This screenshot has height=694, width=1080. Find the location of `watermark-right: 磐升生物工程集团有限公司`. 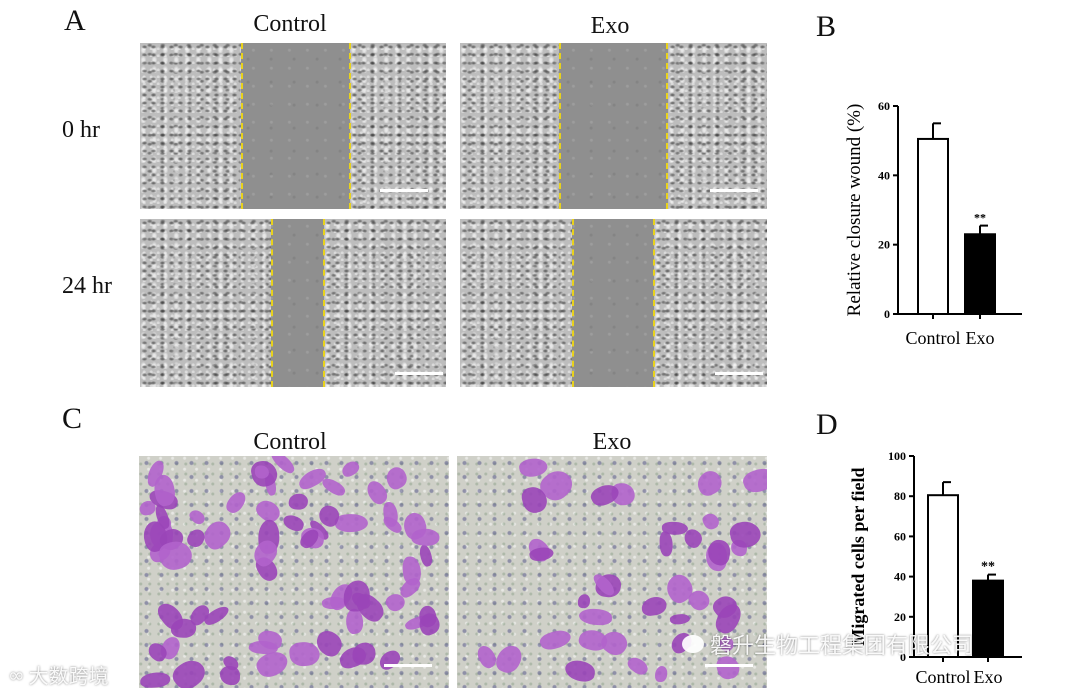

watermark-right: 磐升生物工程集团有限公司 is located at coordinates (828, 644).